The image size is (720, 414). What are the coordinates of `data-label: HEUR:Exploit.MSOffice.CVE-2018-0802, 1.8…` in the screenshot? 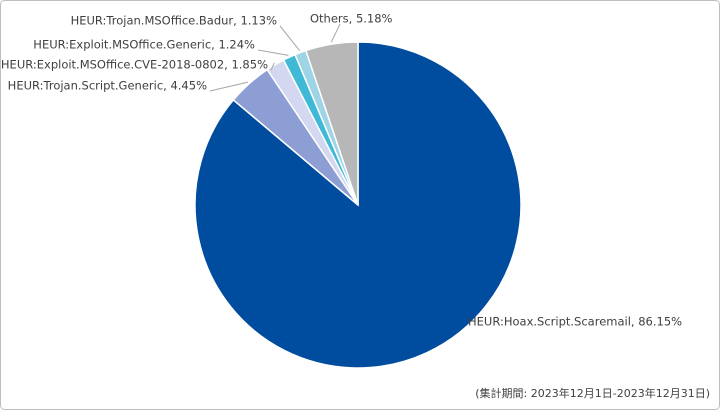 It's located at (134, 65).